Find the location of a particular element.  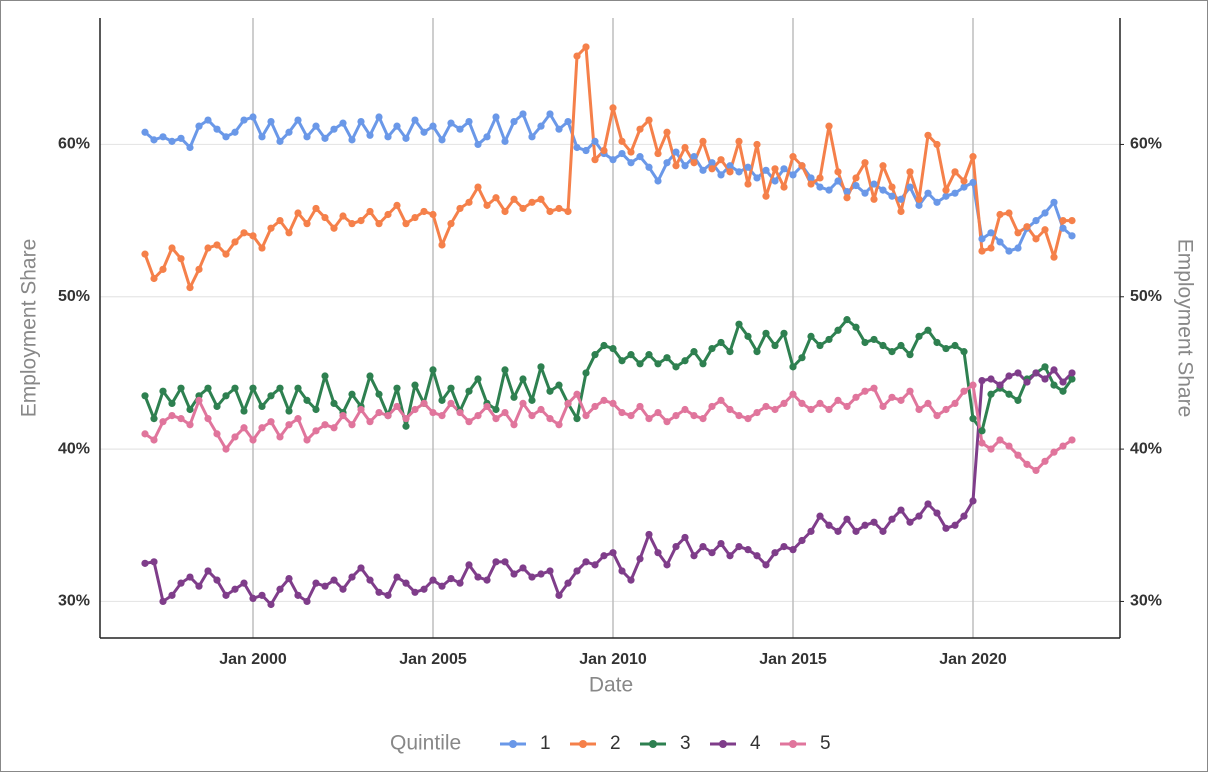

x-tick-label: Jan 2005 is located at coordinates (433, 659).